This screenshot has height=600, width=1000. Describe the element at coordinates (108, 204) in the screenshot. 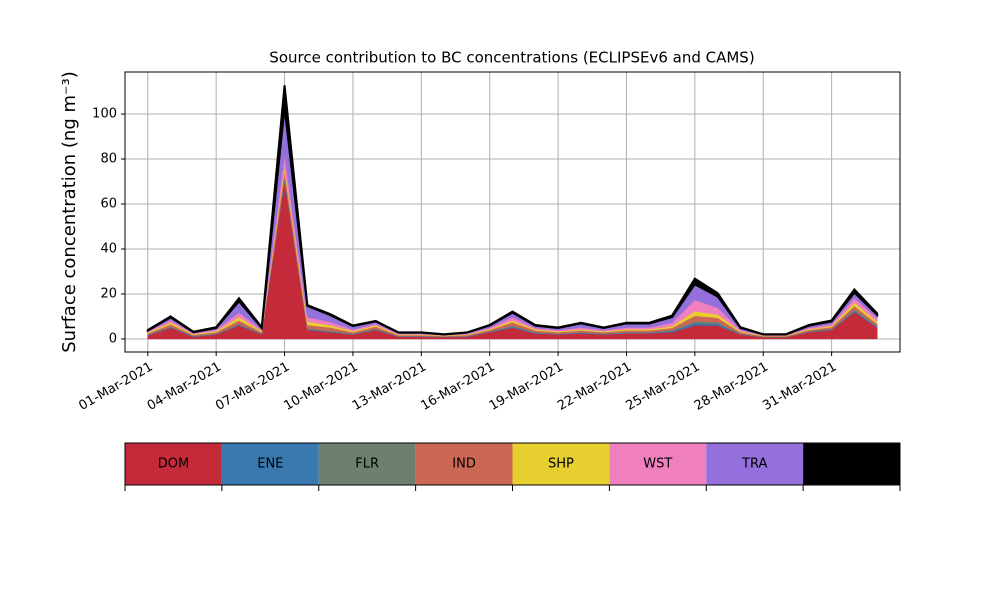

I see `y-tick-label: 60` at that location.